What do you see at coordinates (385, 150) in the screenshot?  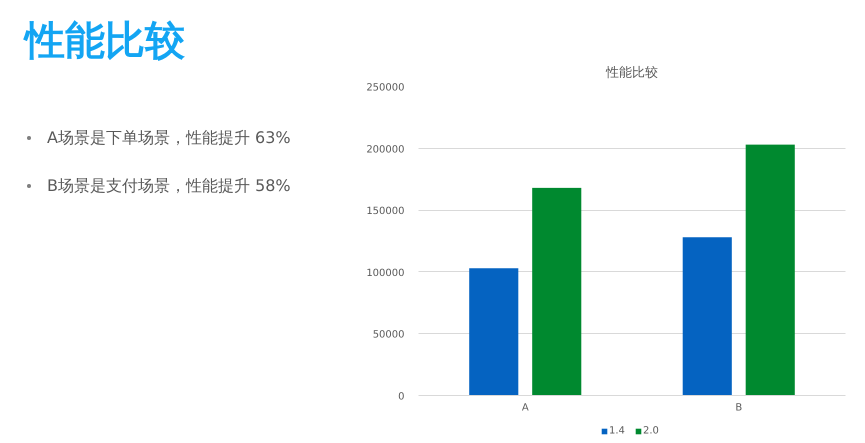 I see `y-tick-label: 200000` at bounding box center [385, 150].